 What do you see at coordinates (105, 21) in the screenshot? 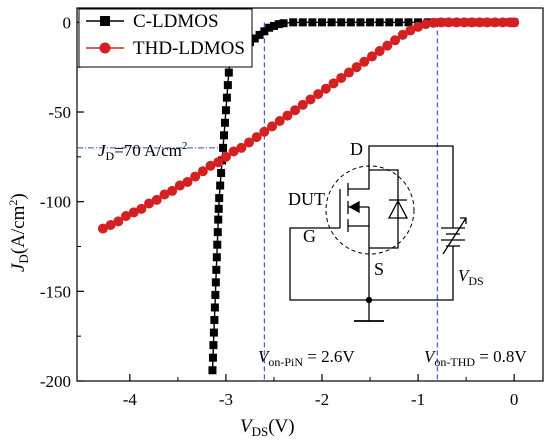
I see `legend-marker-c-ldmos` at bounding box center [105, 21].